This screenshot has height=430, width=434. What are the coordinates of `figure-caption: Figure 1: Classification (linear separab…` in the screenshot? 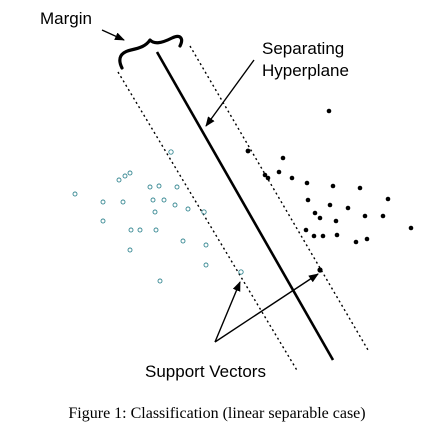 It's located at (216, 413).